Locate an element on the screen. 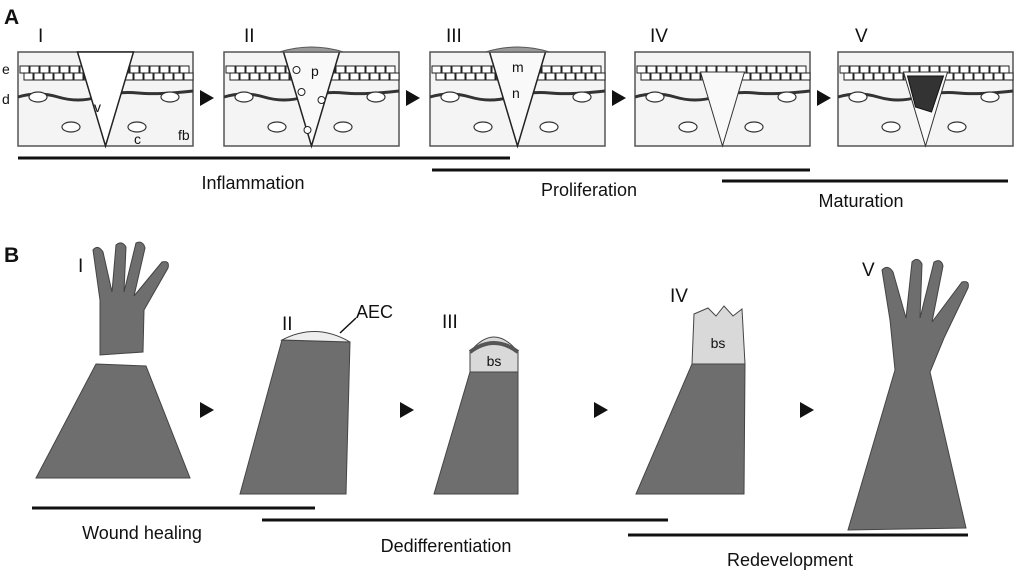 The height and width of the screenshot is (574, 1022). neutrophil-label: n is located at coordinates (516, 93).